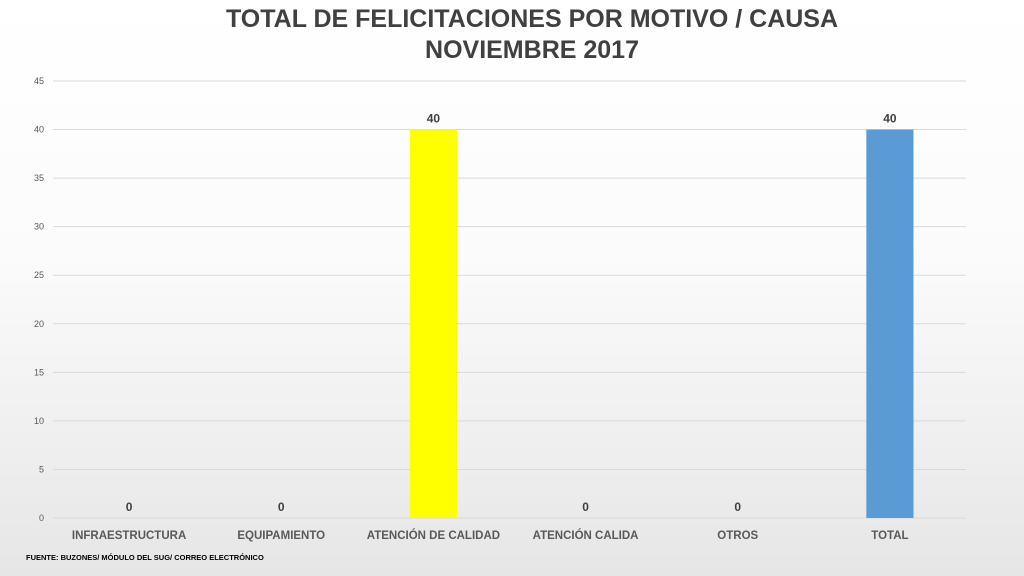 This screenshot has width=1024, height=576. Describe the element at coordinates (433, 535) in the screenshot. I see `category-label: ATENCIÓN DE CALIDAD` at that location.